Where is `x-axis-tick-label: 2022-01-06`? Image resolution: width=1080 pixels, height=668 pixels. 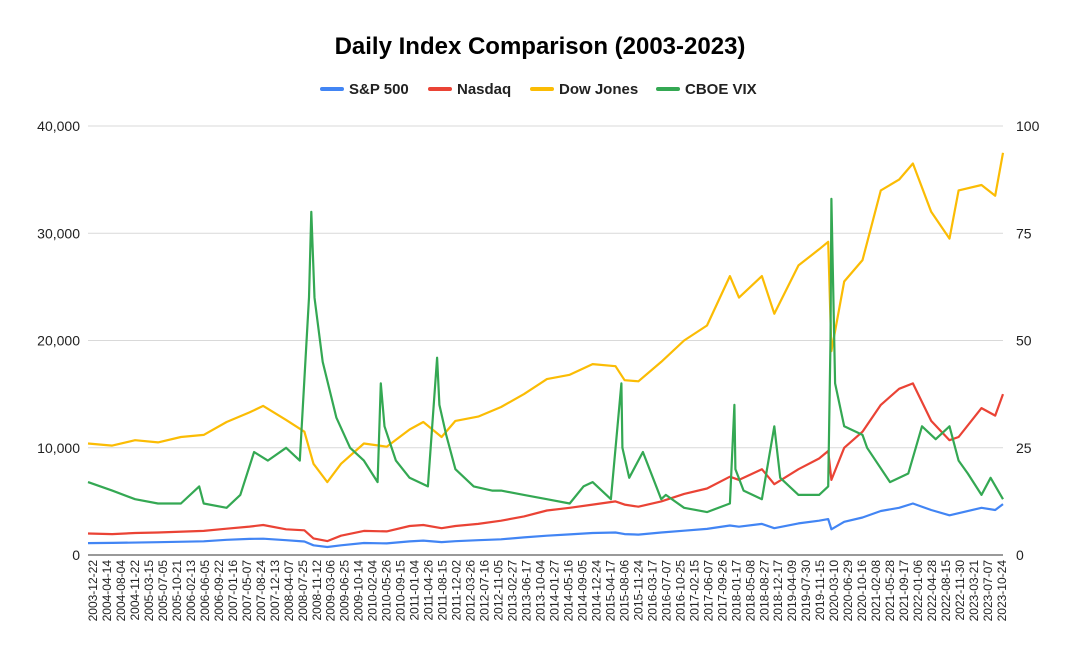 x-axis-tick-label: 2022-01-06 is located at coordinates (918, 591).